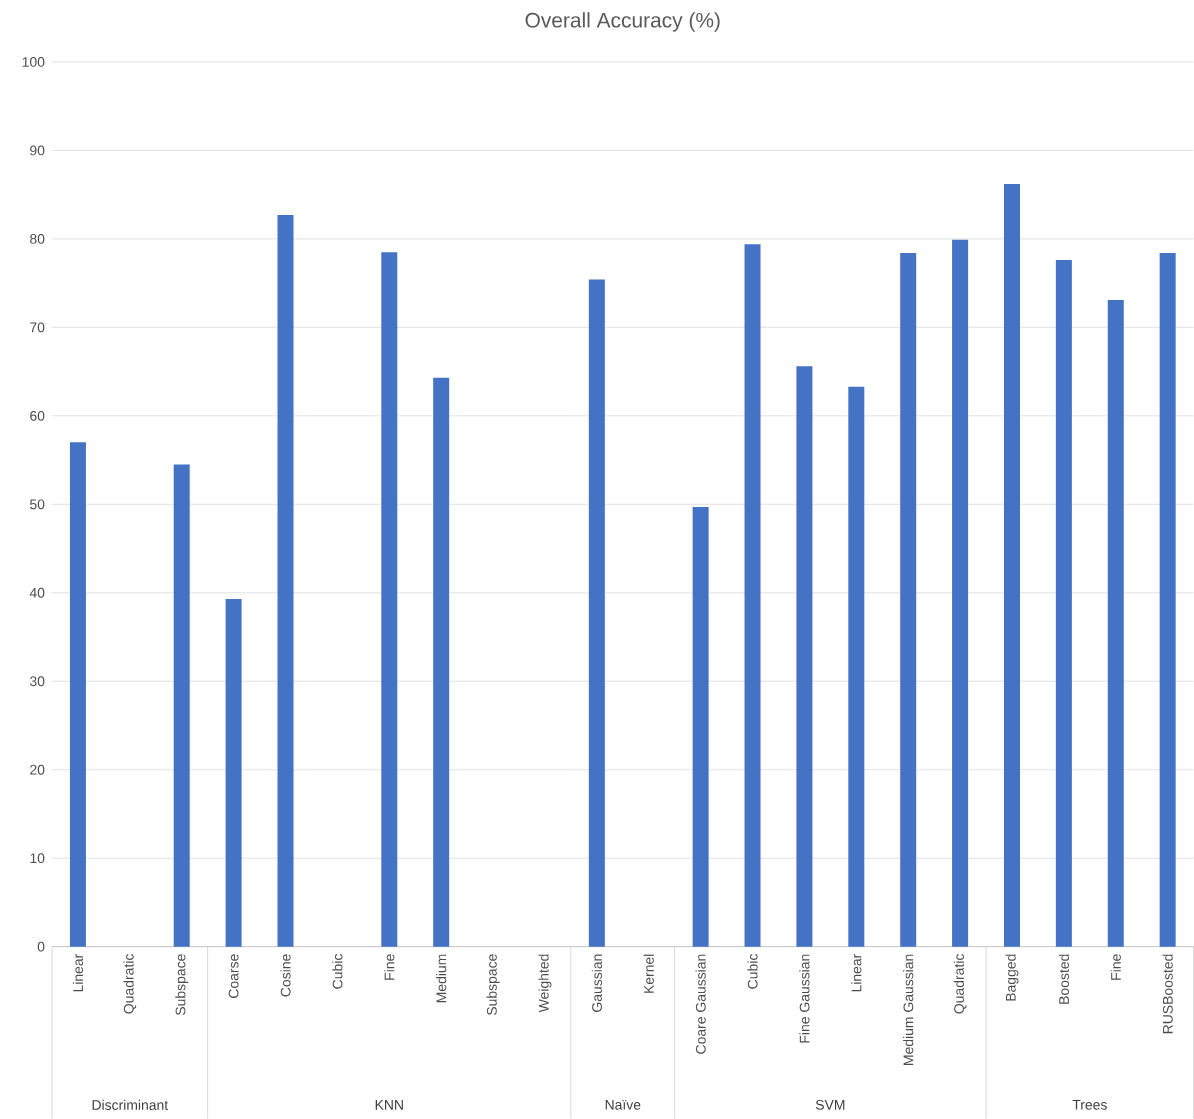  What do you see at coordinates (1063, 979) in the screenshot?
I see `x-tick-label: Boosted` at bounding box center [1063, 979].